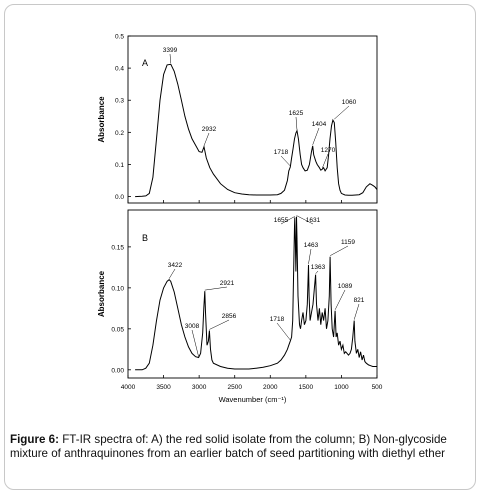 The width and height of the screenshot is (480, 494). I want to click on caption-label: Figure 6:, so click(34, 439).